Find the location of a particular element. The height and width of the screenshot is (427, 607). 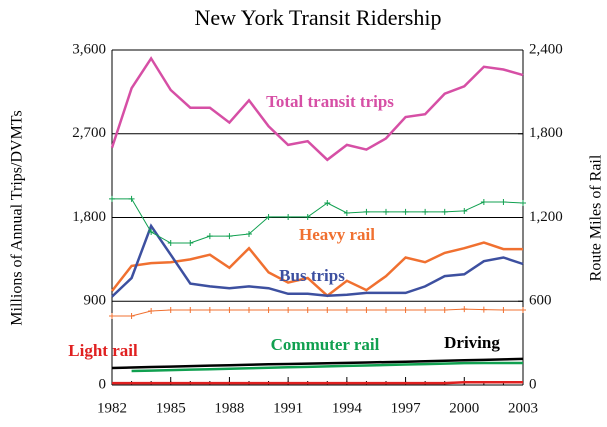

y2-axis-label: Route Miles of Rail is located at coordinates (596, 217).